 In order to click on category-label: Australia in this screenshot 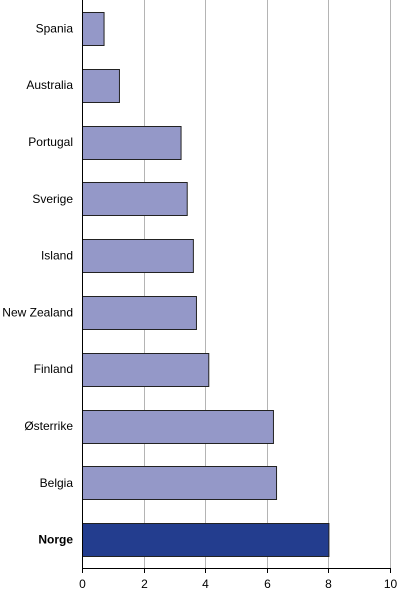, I will do `click(49, 85)`.